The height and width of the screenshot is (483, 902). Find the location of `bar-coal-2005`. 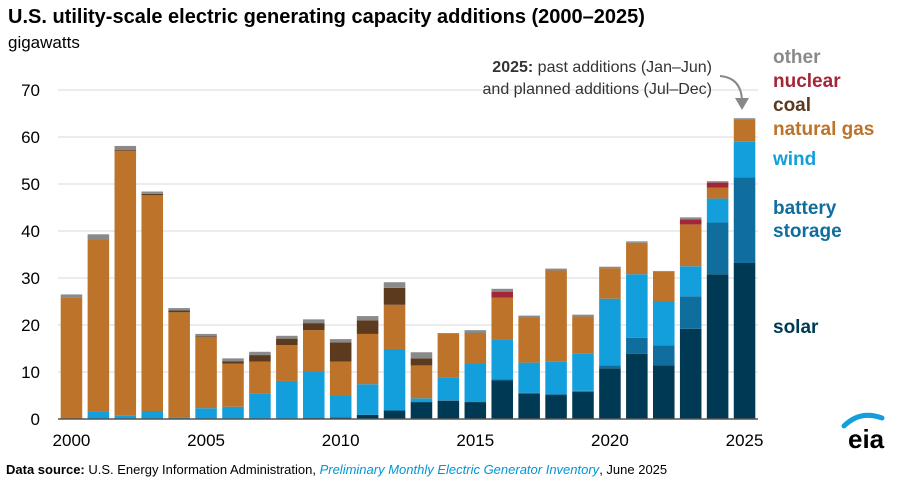

bar-coal-2005 is located at coordinates (206, 337).